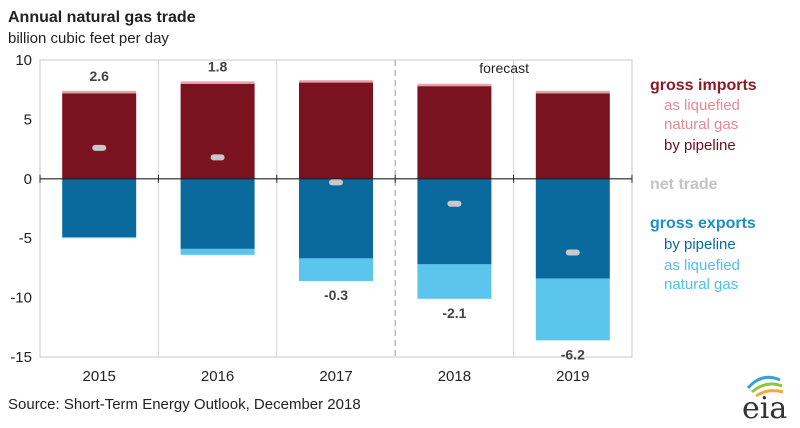  I want to click on net-trade-label-2016: 1.8, so click(218, 66).